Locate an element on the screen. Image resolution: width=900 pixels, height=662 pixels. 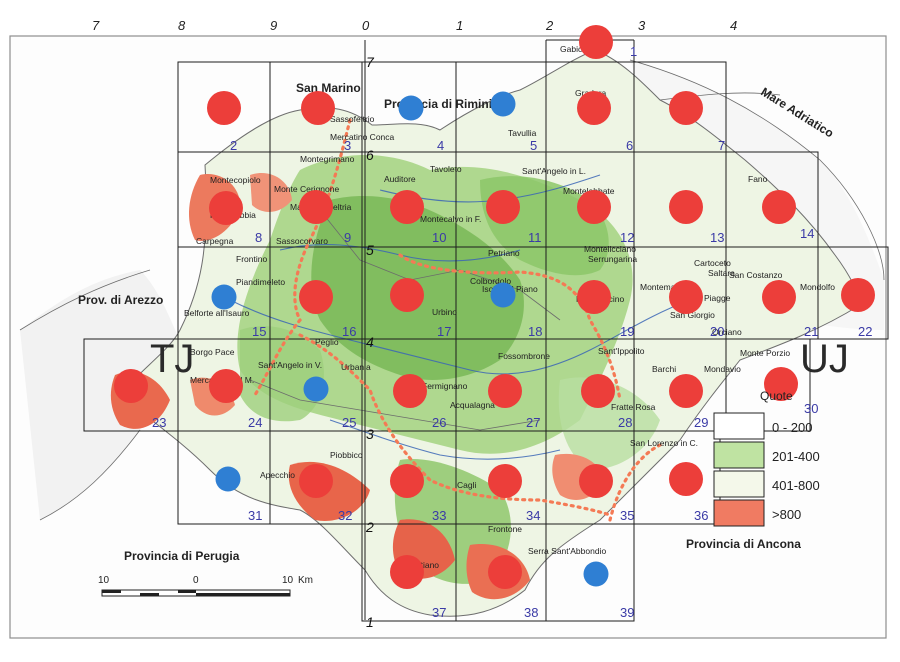
cell-number-5: 5 is located at coordinates (533, 145).